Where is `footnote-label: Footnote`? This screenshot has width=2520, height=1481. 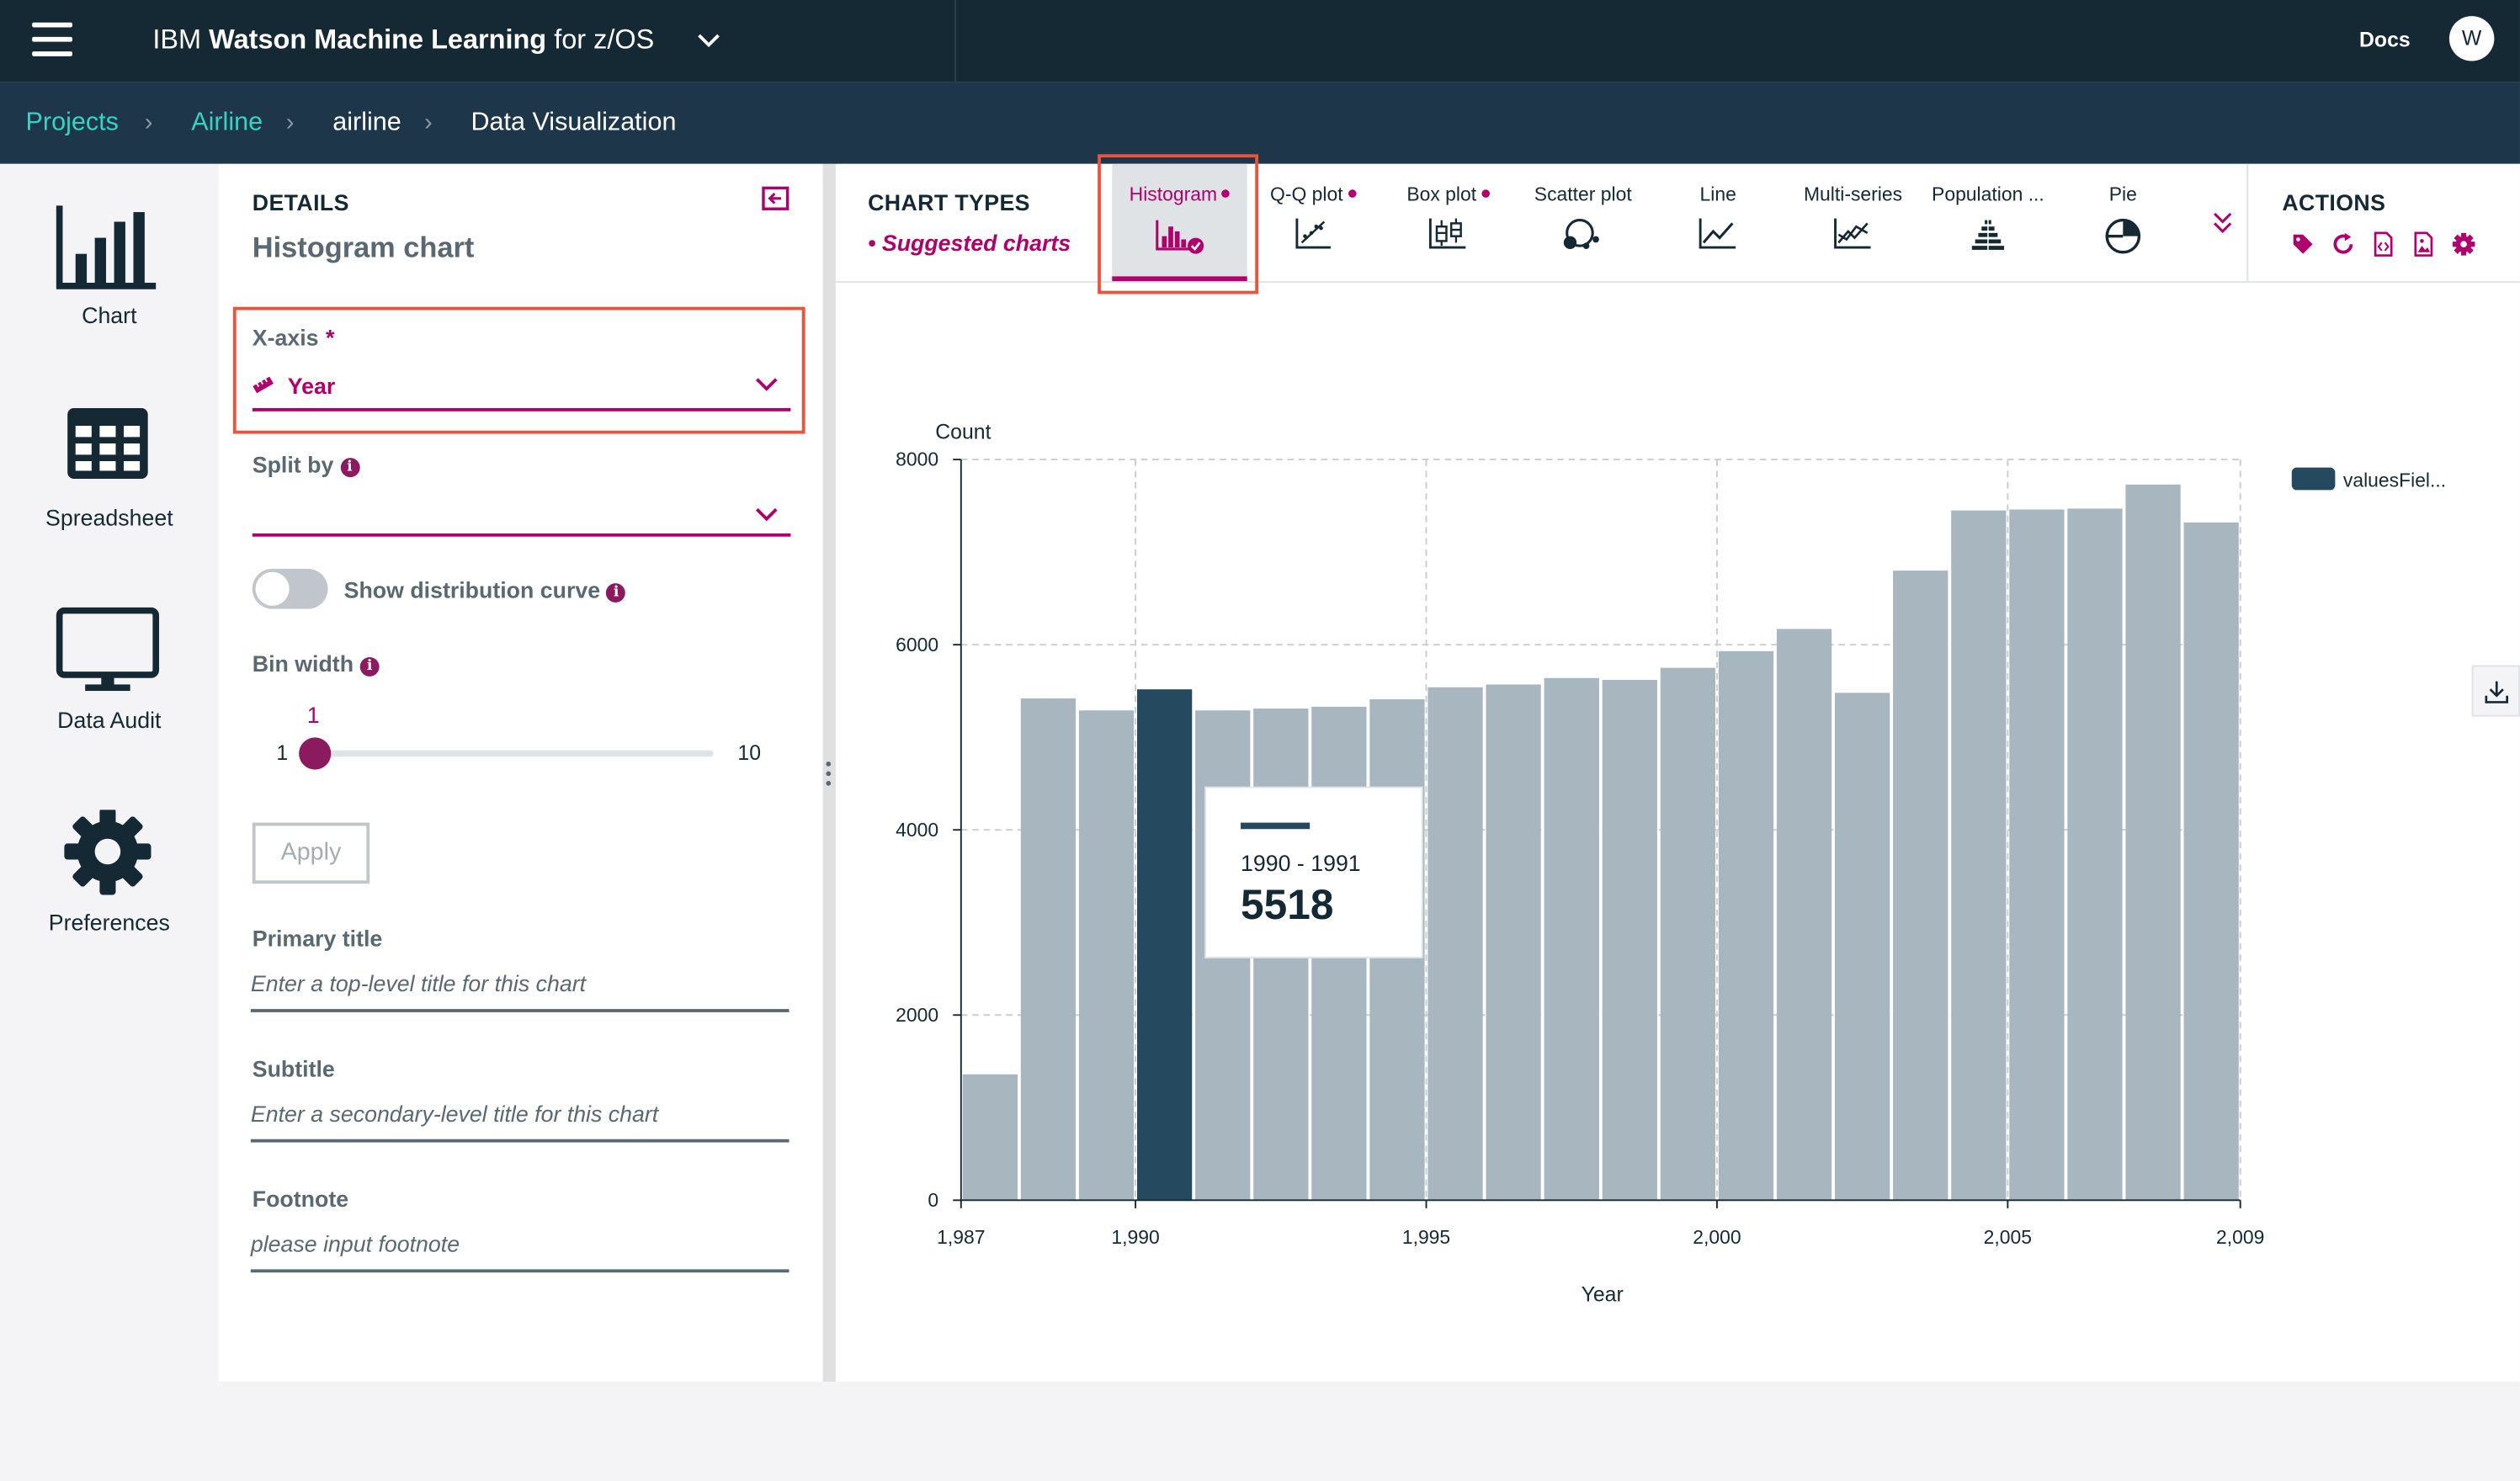 footnote-label: Footnote is located at coordinates (300, 1199).